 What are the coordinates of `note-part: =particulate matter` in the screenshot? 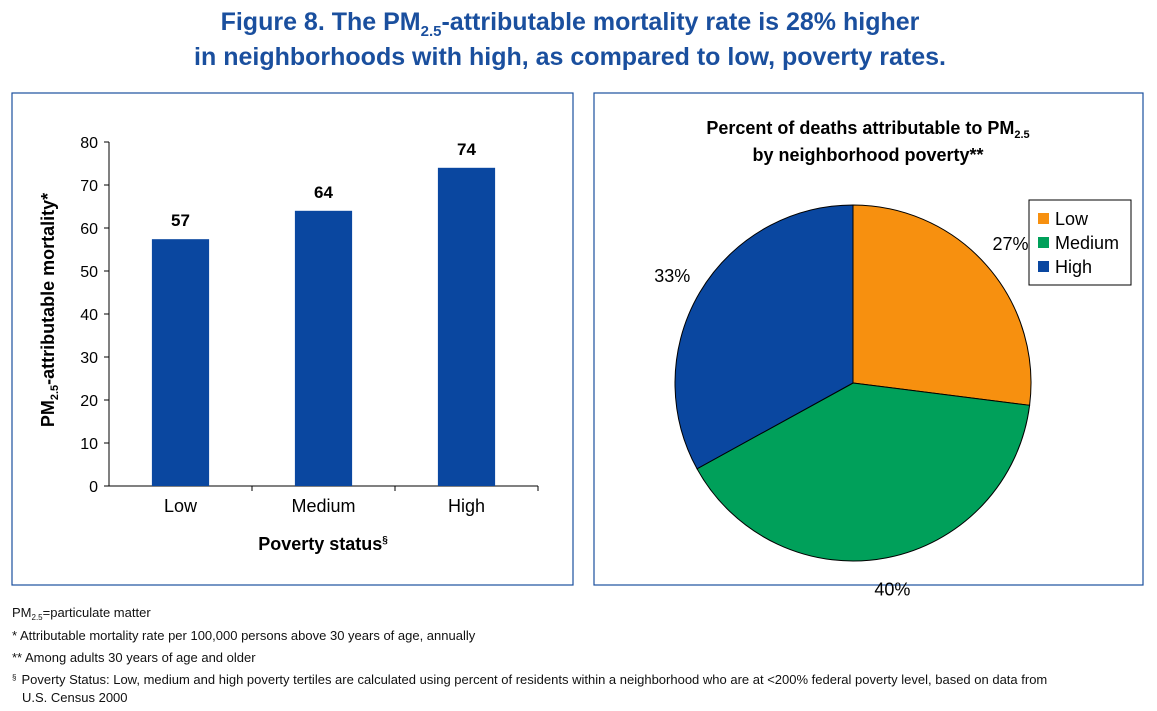 It's located at (97, 612).